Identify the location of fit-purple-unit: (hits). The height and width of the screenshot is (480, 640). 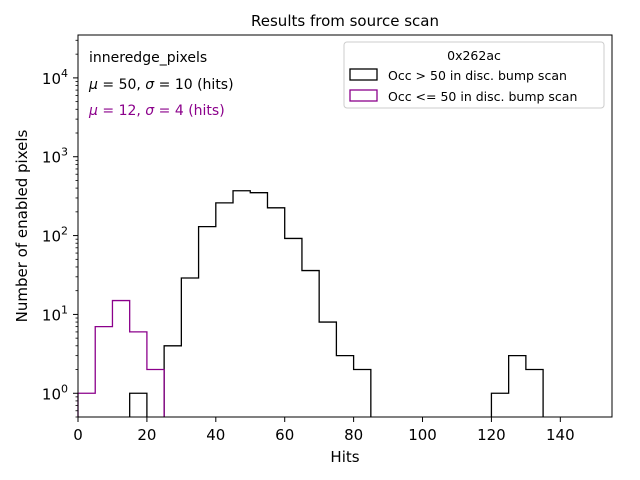
(206, 111).